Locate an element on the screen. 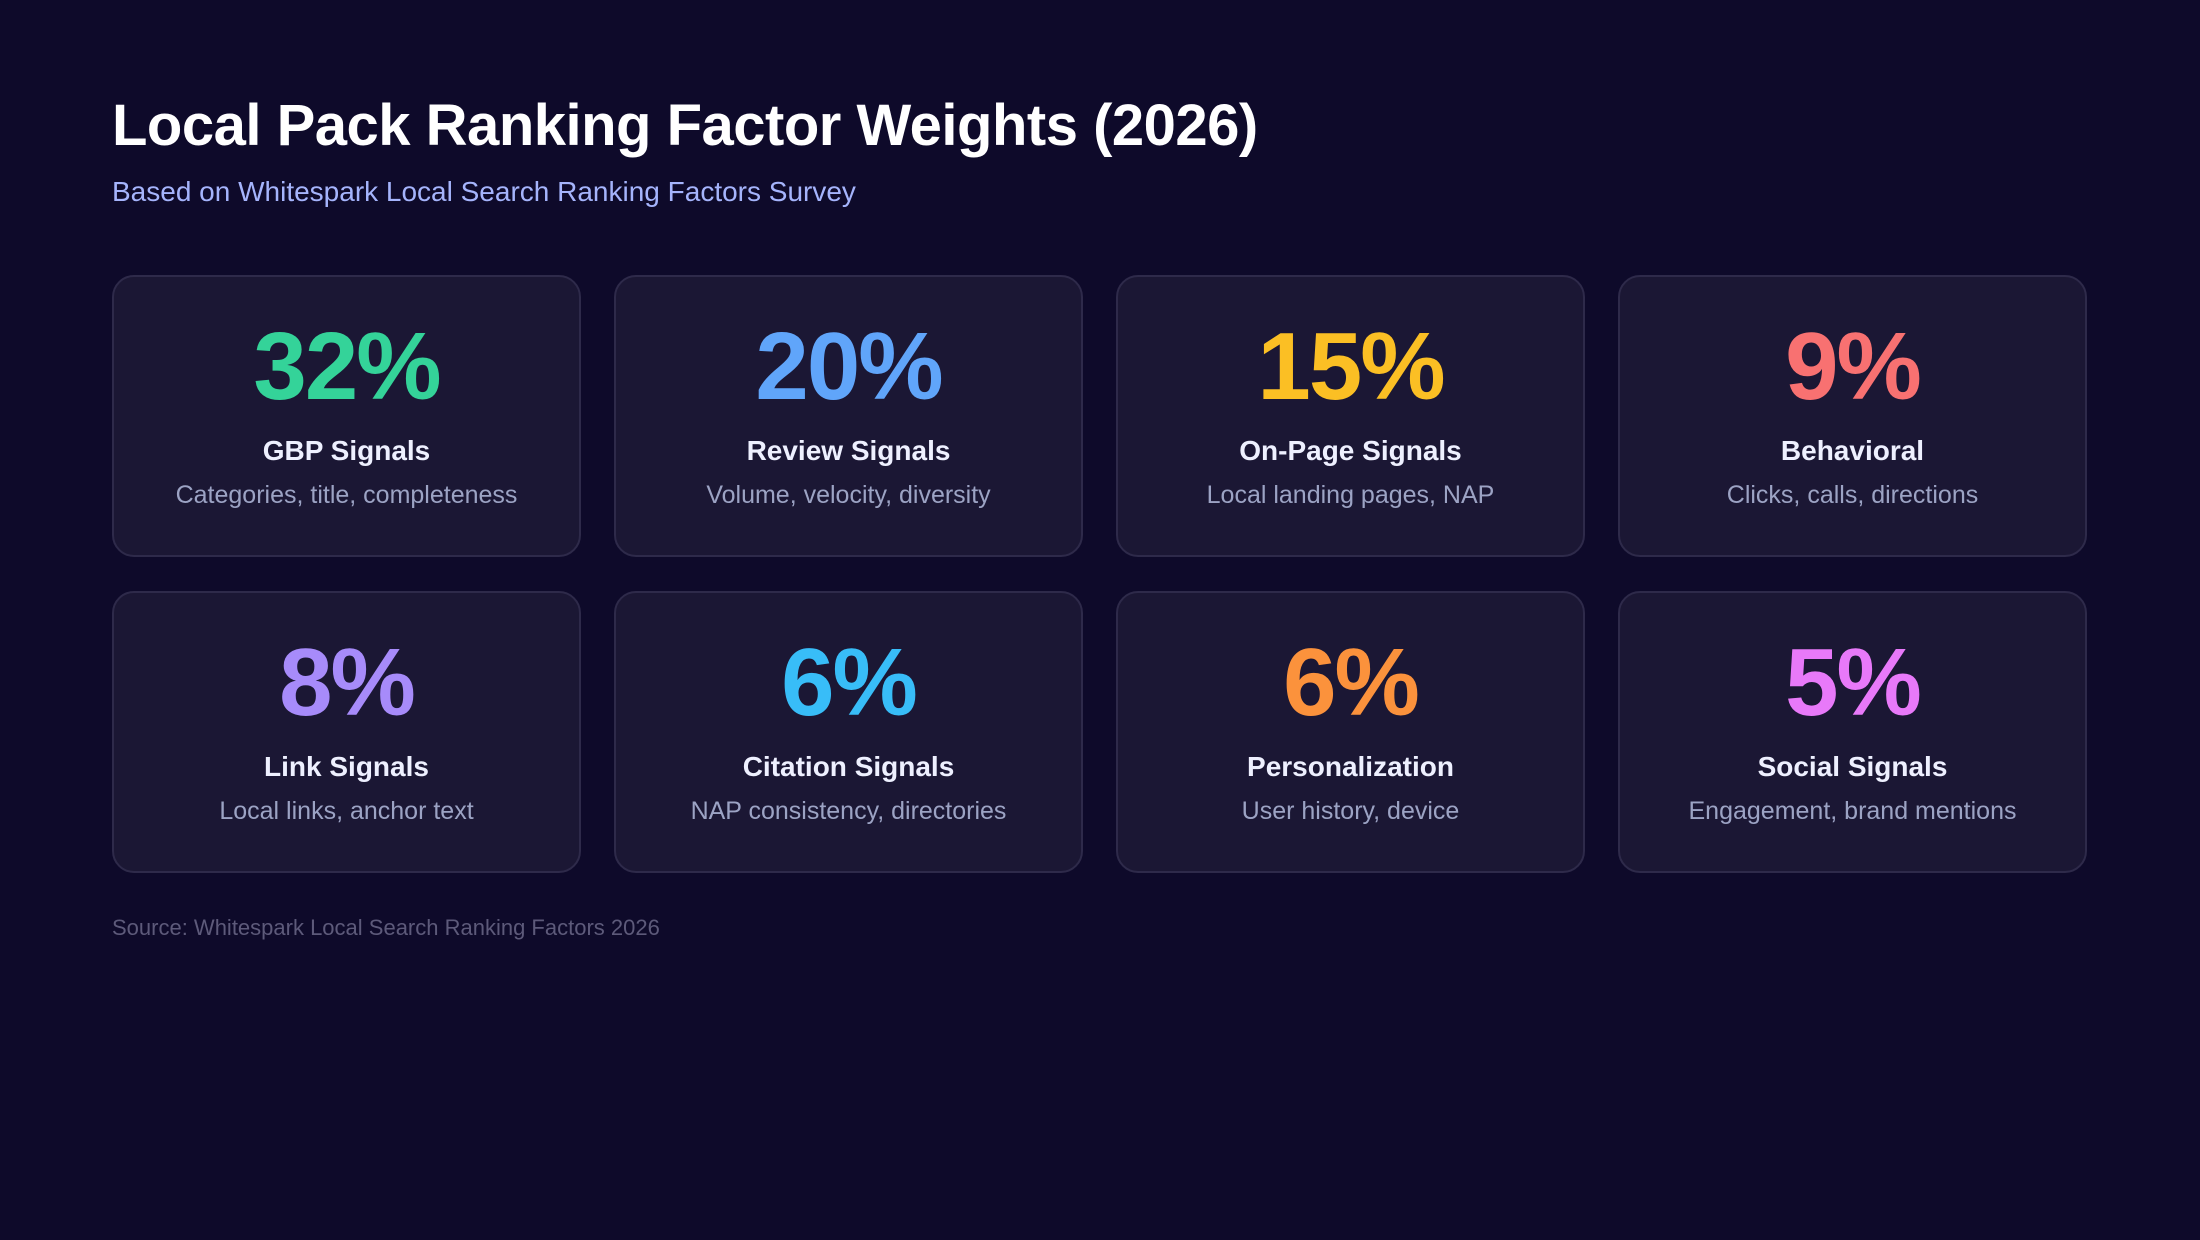 The image size is (2200, 1240). stat-description: NAP consistency, directories is located at coordinates (848, 811).